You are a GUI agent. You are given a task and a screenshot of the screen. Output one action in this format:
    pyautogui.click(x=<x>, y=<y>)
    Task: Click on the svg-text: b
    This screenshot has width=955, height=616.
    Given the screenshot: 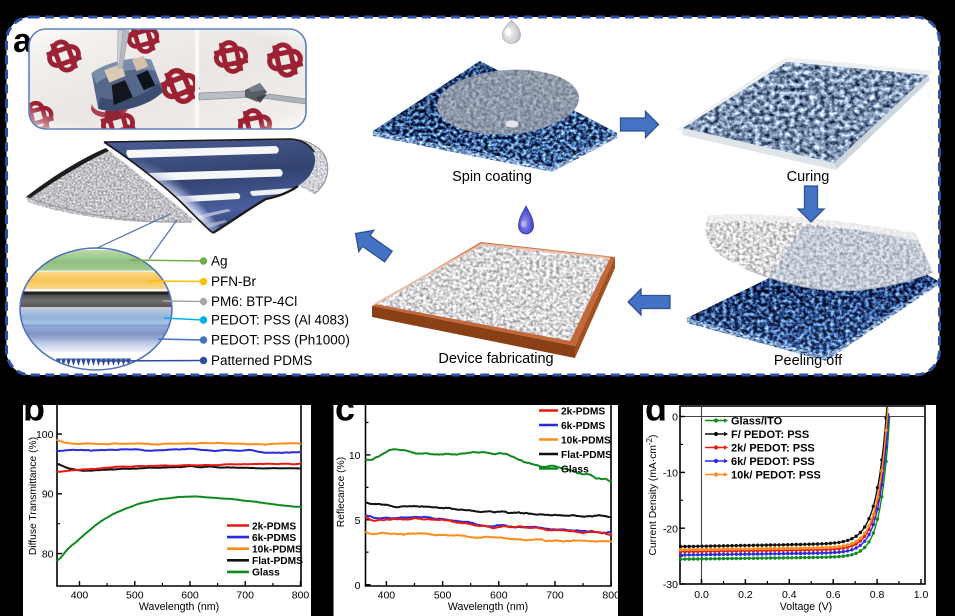 What is the action you would take?
    pyautogui.click(x=34, y=408)
    